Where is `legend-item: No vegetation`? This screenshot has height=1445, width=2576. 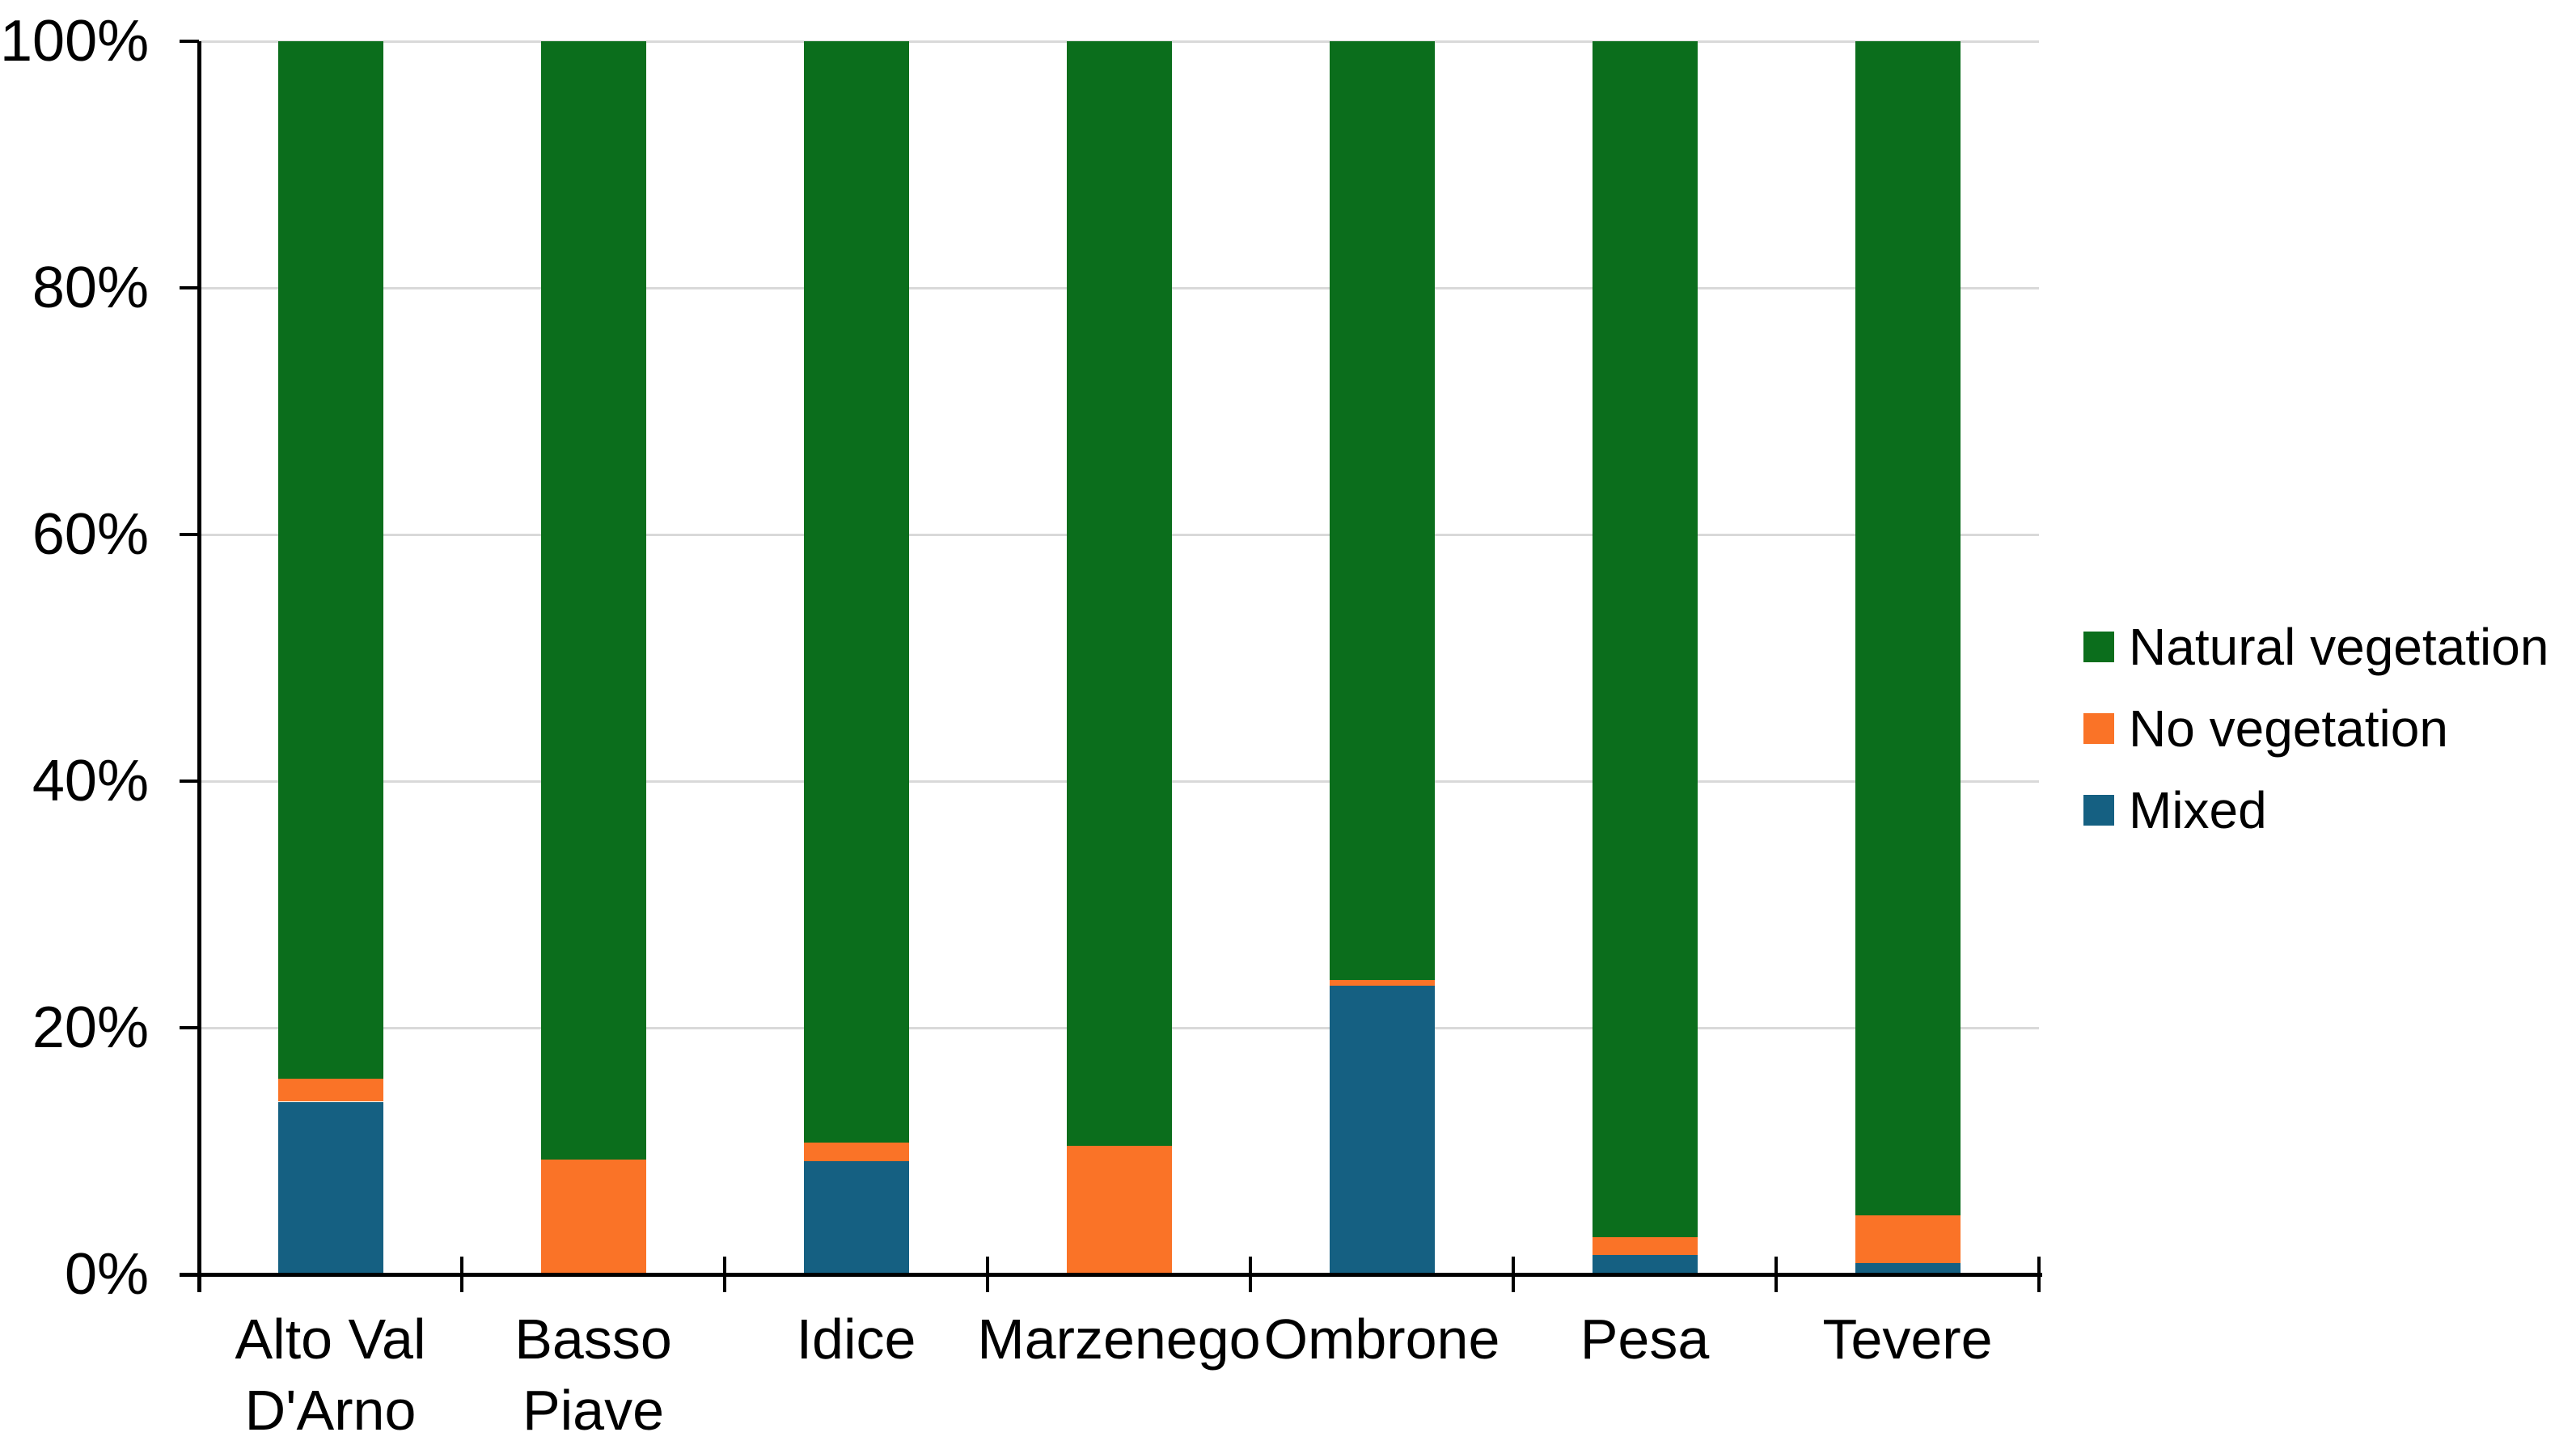
legend-item: No vegetation is located at coordinates (2266, 729).